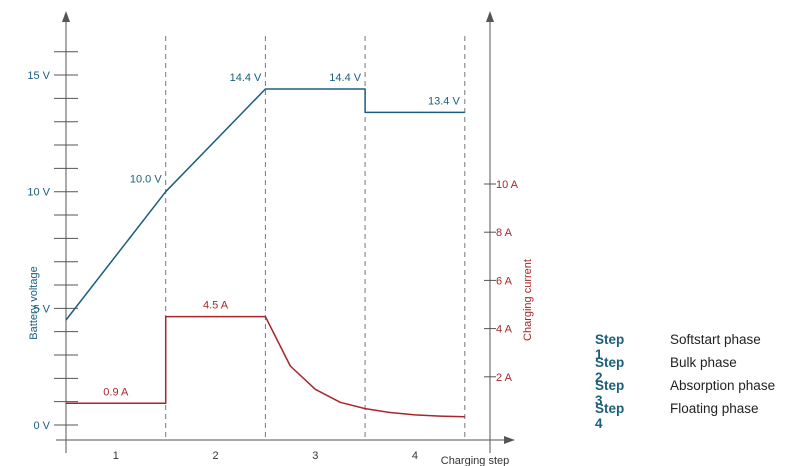 The width and height of the screenshot is (812, 466). Describe the element at coordinates (610, 347) in the screenshot. I see `legend-step-label: Step 1` at that location.